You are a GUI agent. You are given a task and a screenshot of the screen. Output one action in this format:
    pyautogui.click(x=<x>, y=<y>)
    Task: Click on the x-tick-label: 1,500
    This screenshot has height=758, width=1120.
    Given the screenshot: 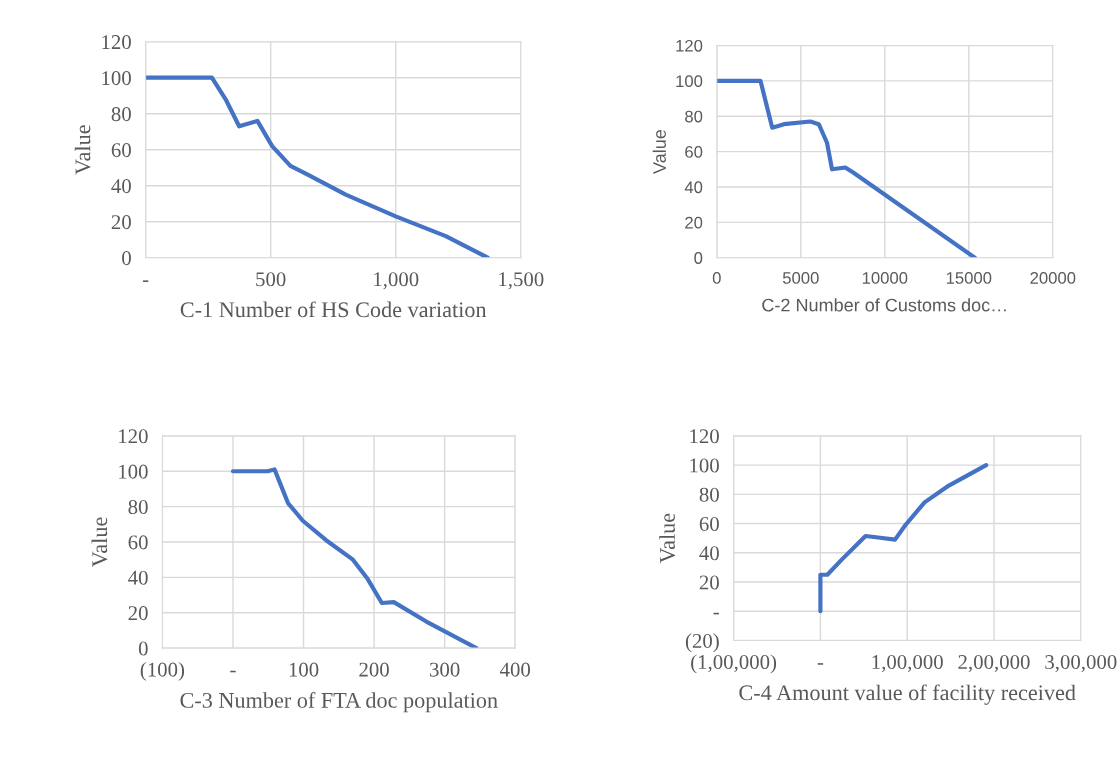 What is the action you would take?
    pyautogui.click(x=521, y=281)
    